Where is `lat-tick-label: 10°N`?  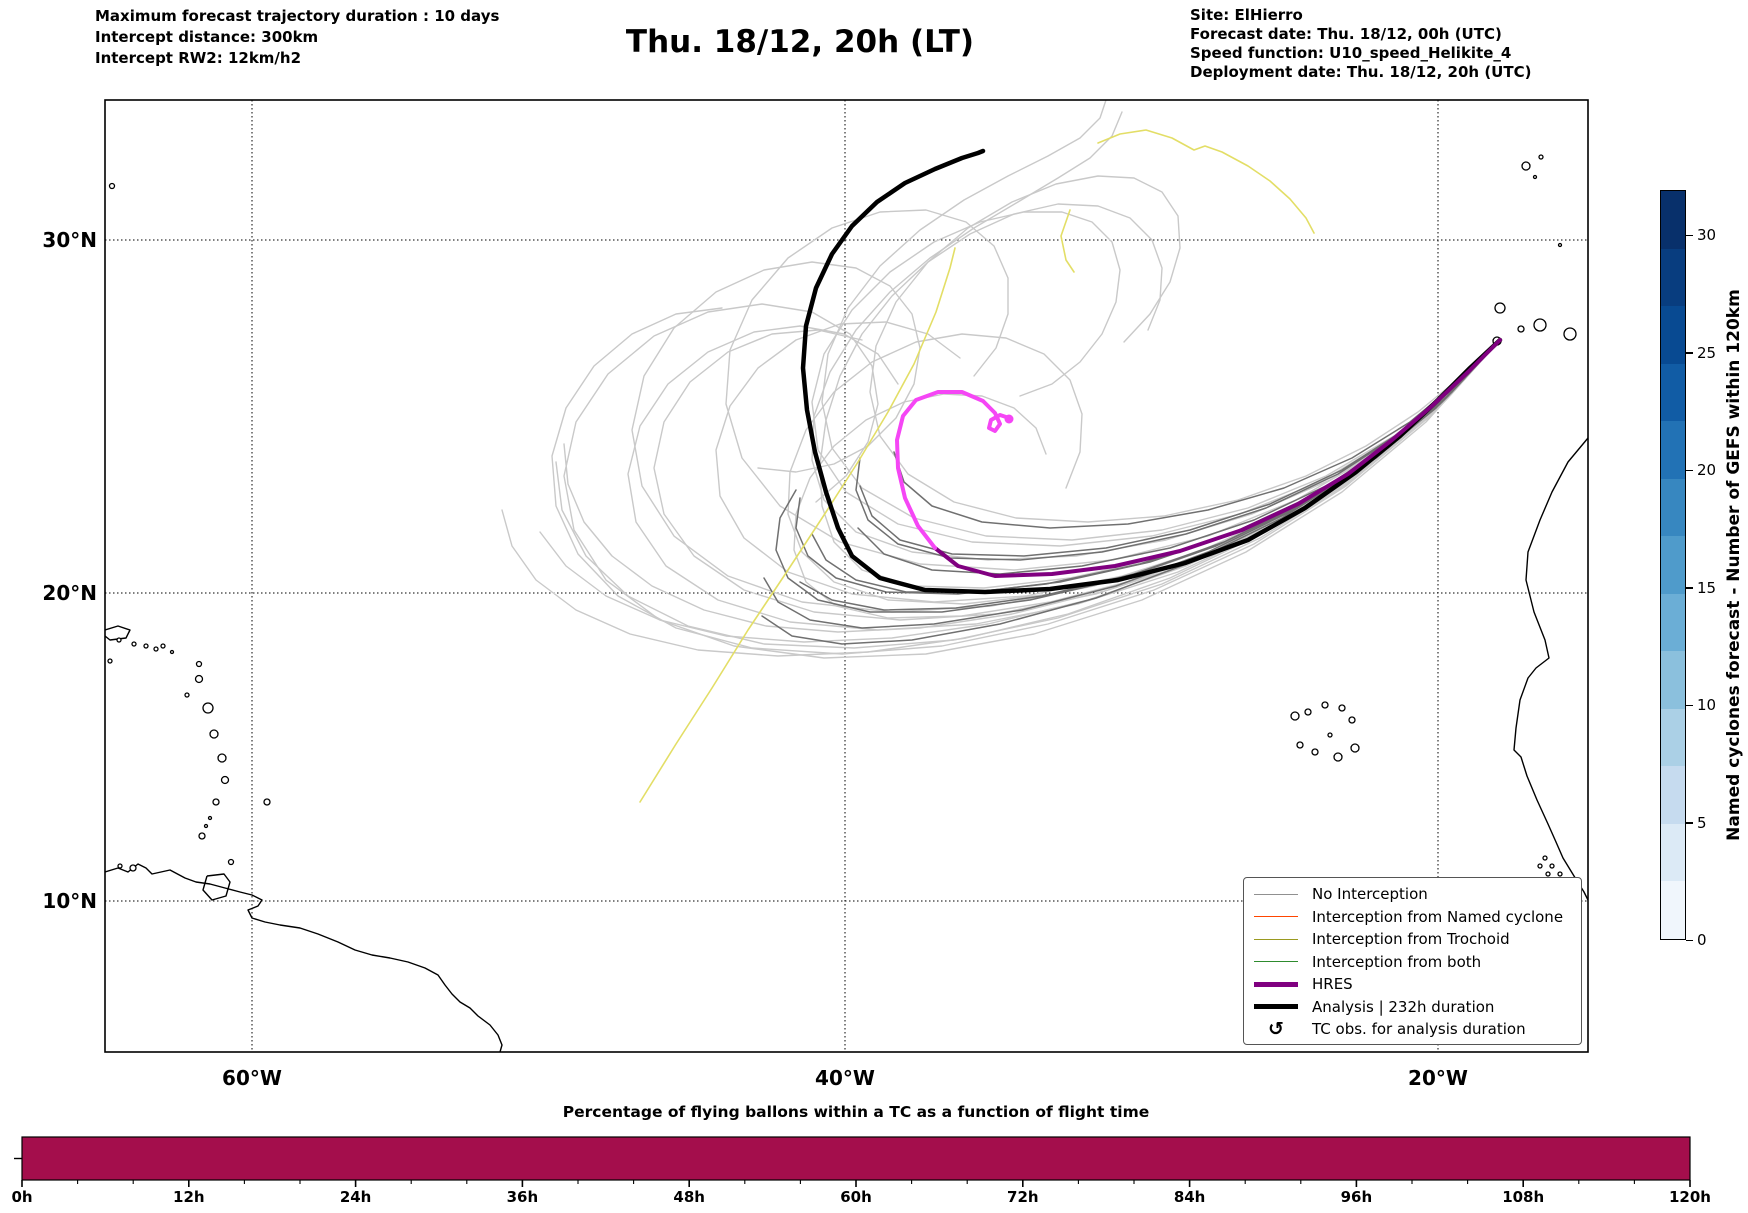
lat-tick-label: 10°N is located at coordinates (69, 901).